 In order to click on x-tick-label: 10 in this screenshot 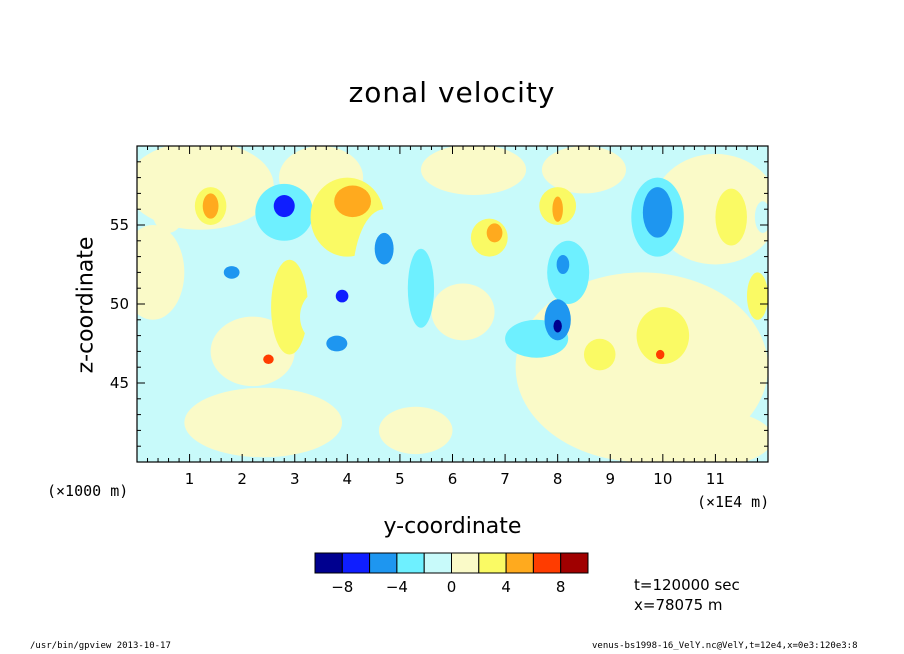, I will do `click(662, 479)`.